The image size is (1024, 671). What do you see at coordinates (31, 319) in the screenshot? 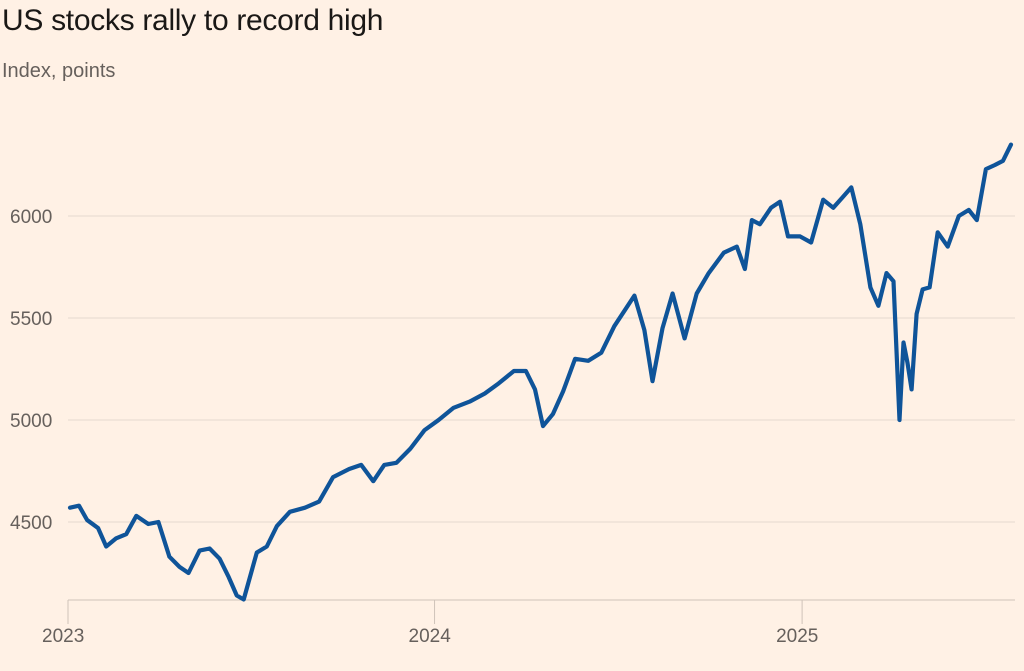
I see `y-tick-label-5500: 5500` at bounding box center [31, 319].